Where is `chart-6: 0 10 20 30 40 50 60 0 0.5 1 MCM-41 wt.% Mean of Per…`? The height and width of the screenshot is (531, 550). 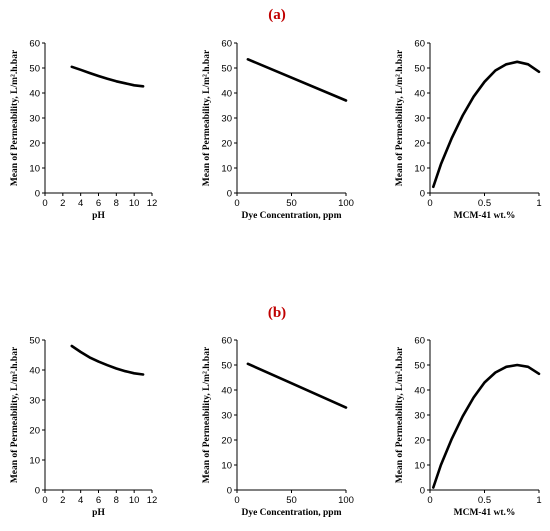
chart-6: 0 10 20 30 40 50 60 0 0.5 1 MCM-41 wt.% Mean of Per… is located at coordinates (468, 426).